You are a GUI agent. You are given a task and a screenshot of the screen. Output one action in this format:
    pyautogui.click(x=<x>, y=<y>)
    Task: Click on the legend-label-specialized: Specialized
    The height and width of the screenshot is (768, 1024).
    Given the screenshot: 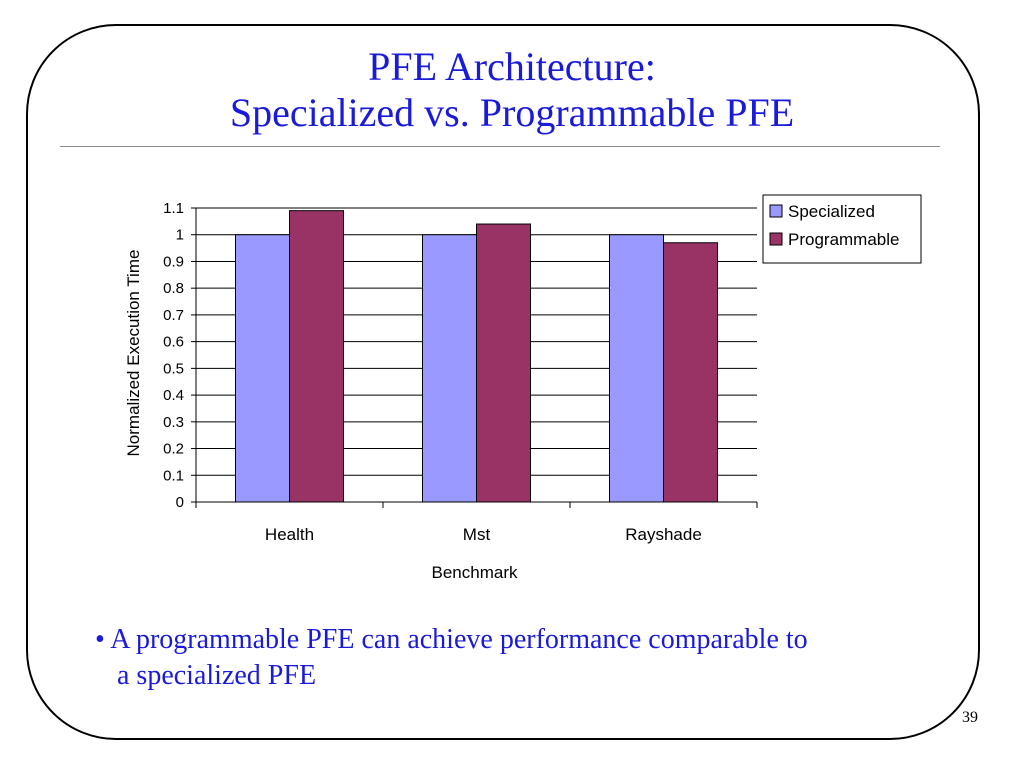 What is the action you would take?
    pyautogui.click(x=831, y=211)
    